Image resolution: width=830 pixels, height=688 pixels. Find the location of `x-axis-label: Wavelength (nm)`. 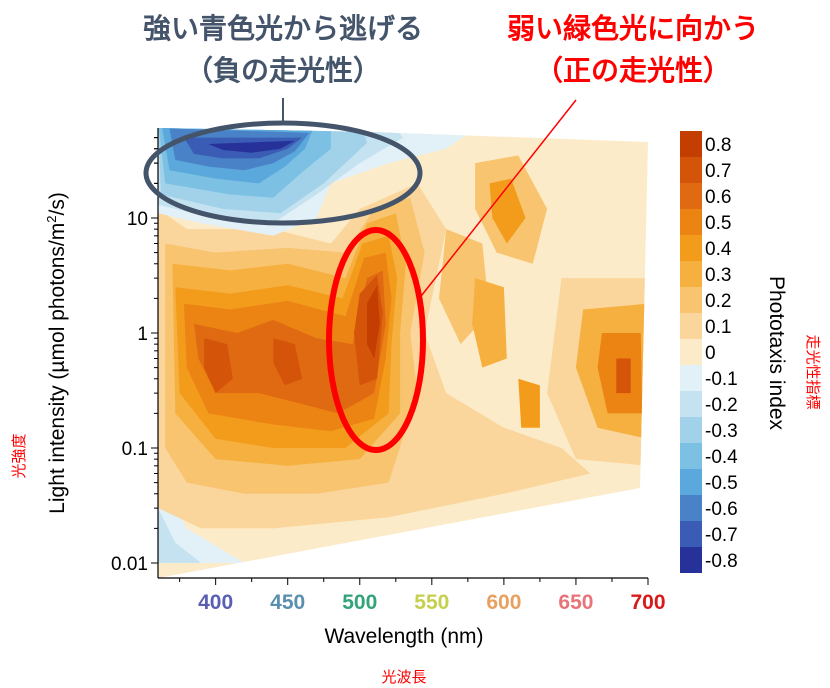

x-axis-label: Wavelength (nm) is located at coordinates (403, 636).